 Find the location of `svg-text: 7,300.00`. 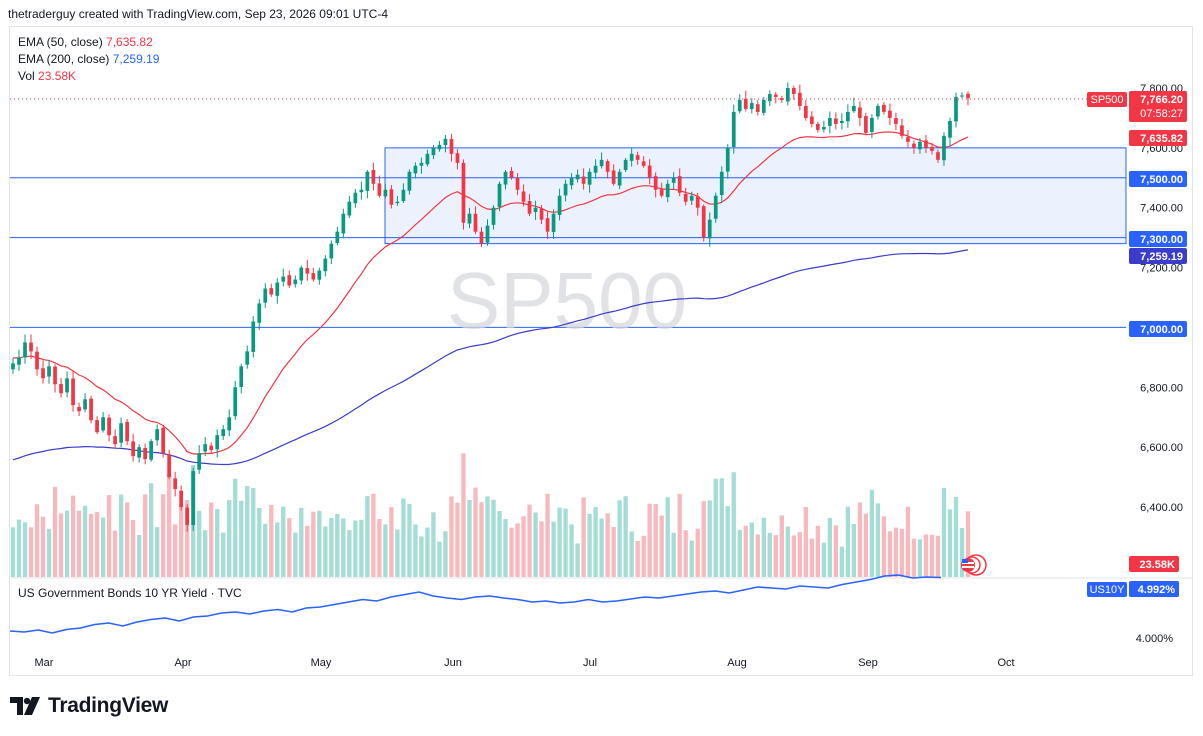

svg-text: 7,300.00 is located at coordinates (1161, 240).